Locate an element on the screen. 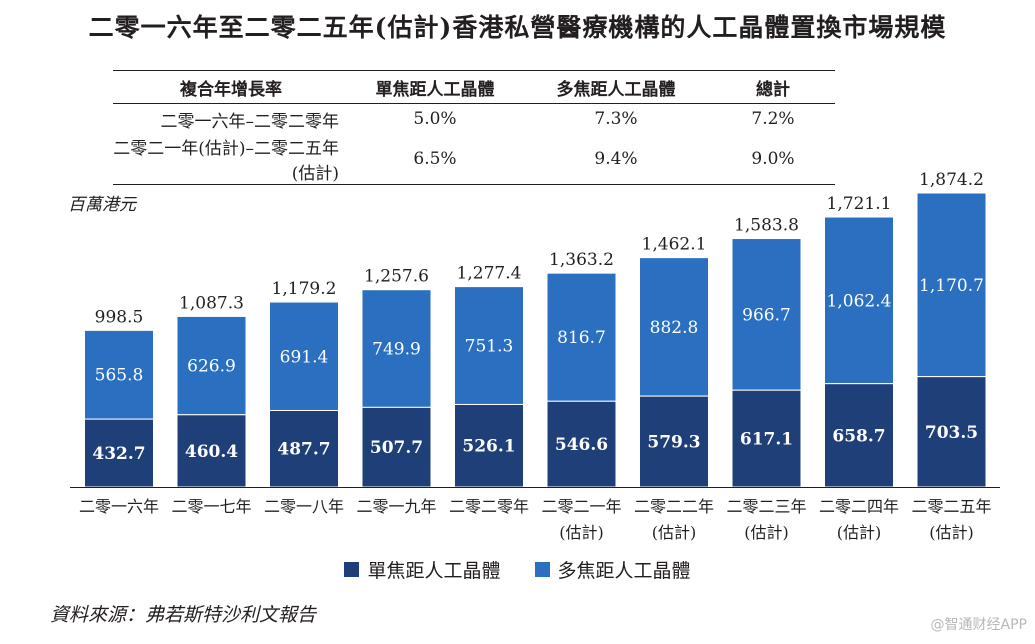  data-label-mono: 579.3 is located at coordinates (673, 443).